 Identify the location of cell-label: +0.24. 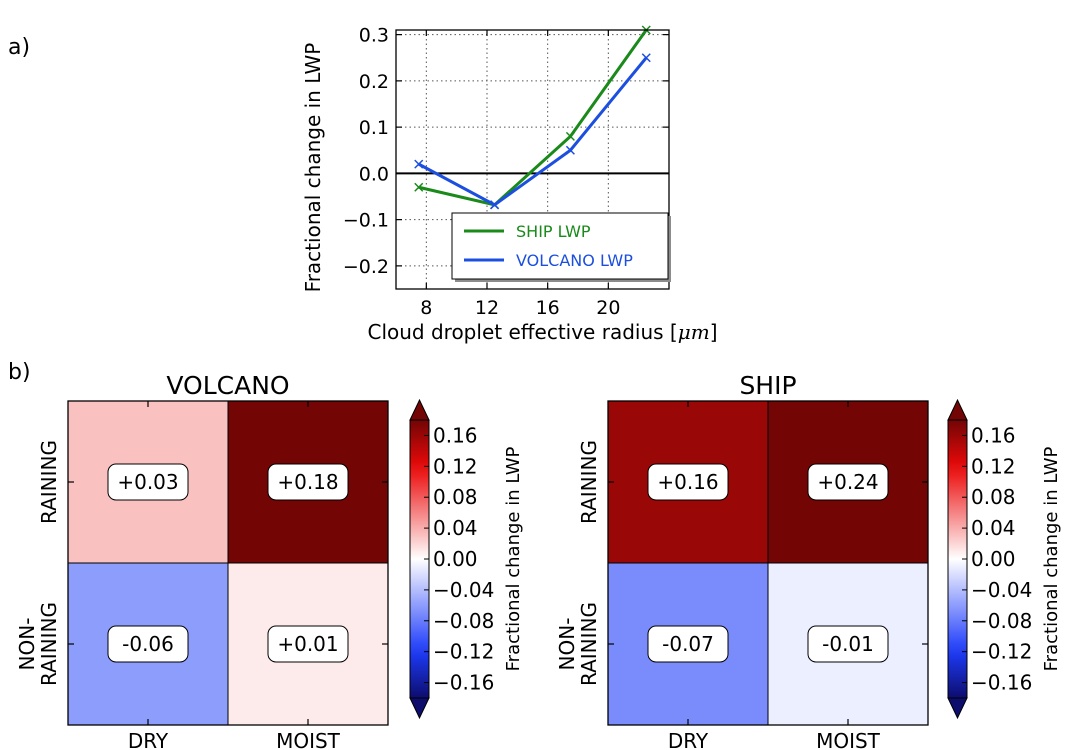
(847, 482).